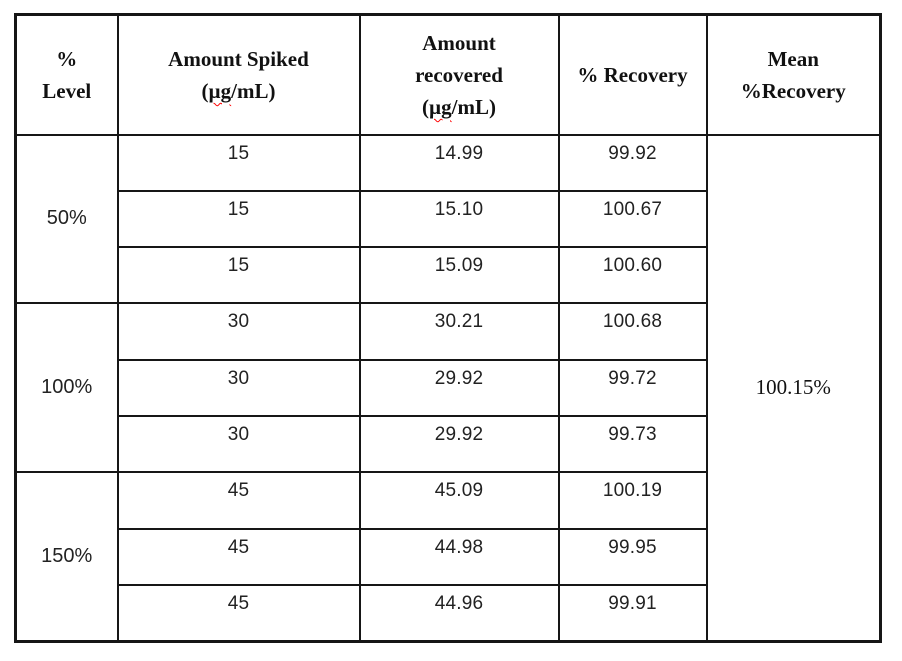 This screenshot has width=902, height=661. Describe the element at coordinates (67, 58) in the screenshot. I see `header-line: %` at that location.